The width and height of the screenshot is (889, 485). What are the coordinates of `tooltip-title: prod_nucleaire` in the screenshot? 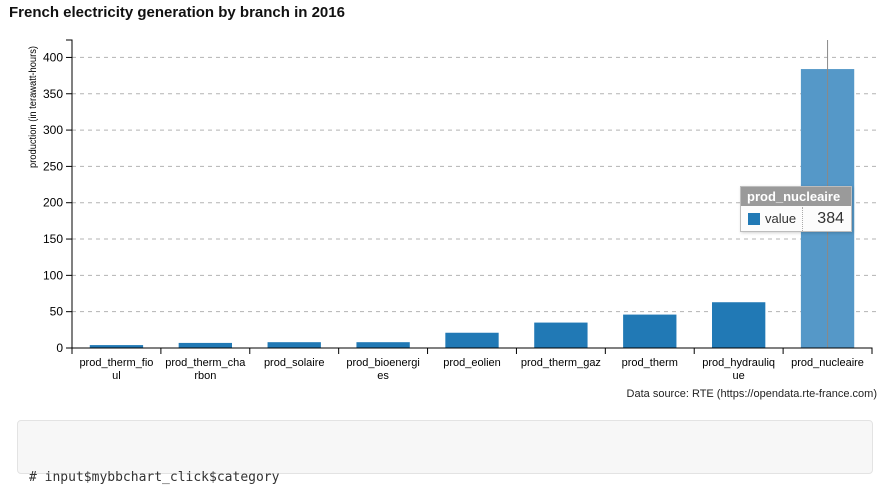 It's located at (796, 196).